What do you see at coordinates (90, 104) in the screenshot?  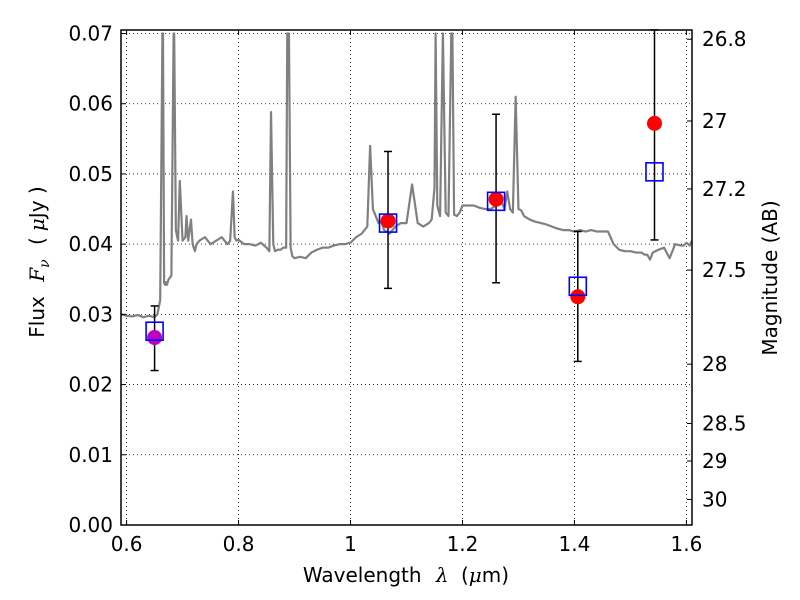 I see `y-tick-label: 0.06` at bounding box center [90, 104].